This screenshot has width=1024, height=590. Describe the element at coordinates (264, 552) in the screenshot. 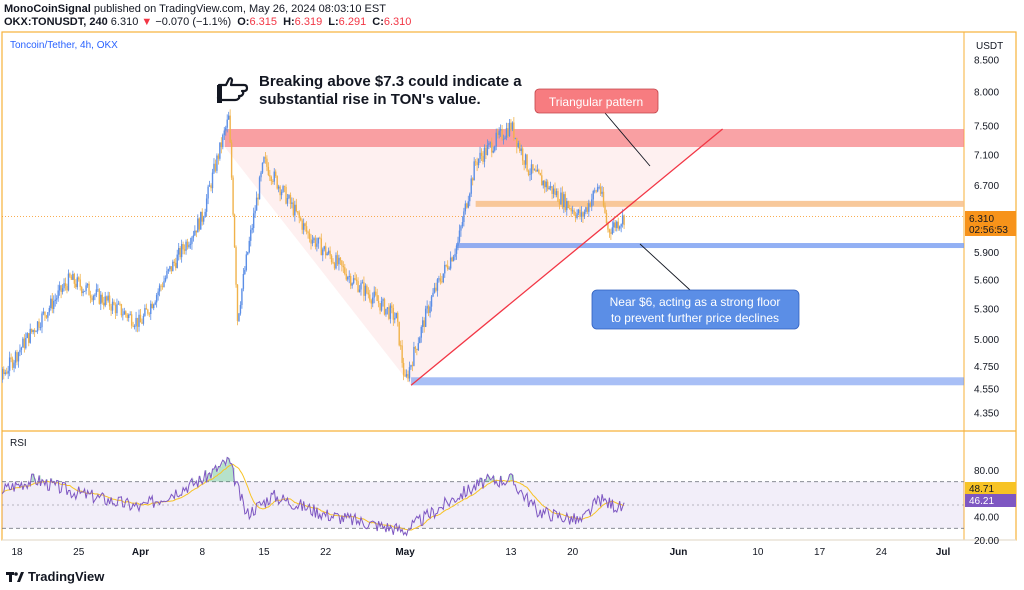

I see `time-tick-4: 15` at that location.